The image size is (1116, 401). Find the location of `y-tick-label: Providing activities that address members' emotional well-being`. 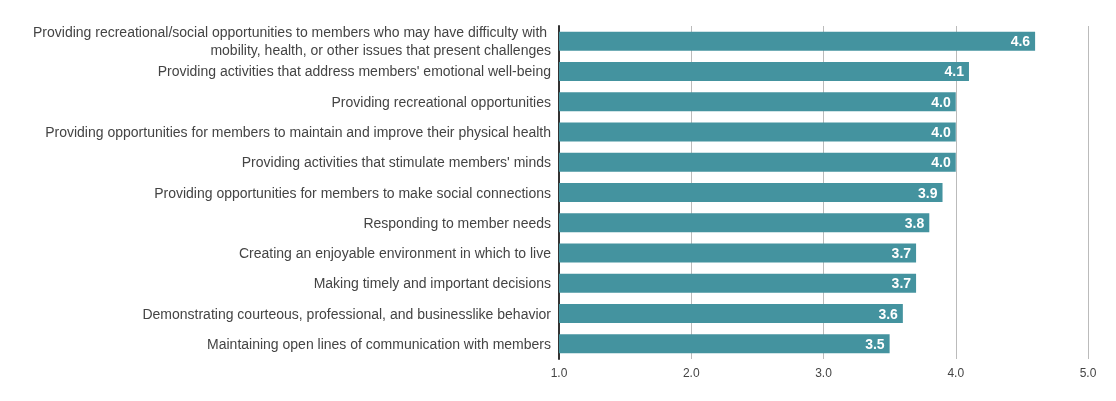

y-tick-label: Providing activities that address members' emotional well-being is located at coordinates (354, 71).